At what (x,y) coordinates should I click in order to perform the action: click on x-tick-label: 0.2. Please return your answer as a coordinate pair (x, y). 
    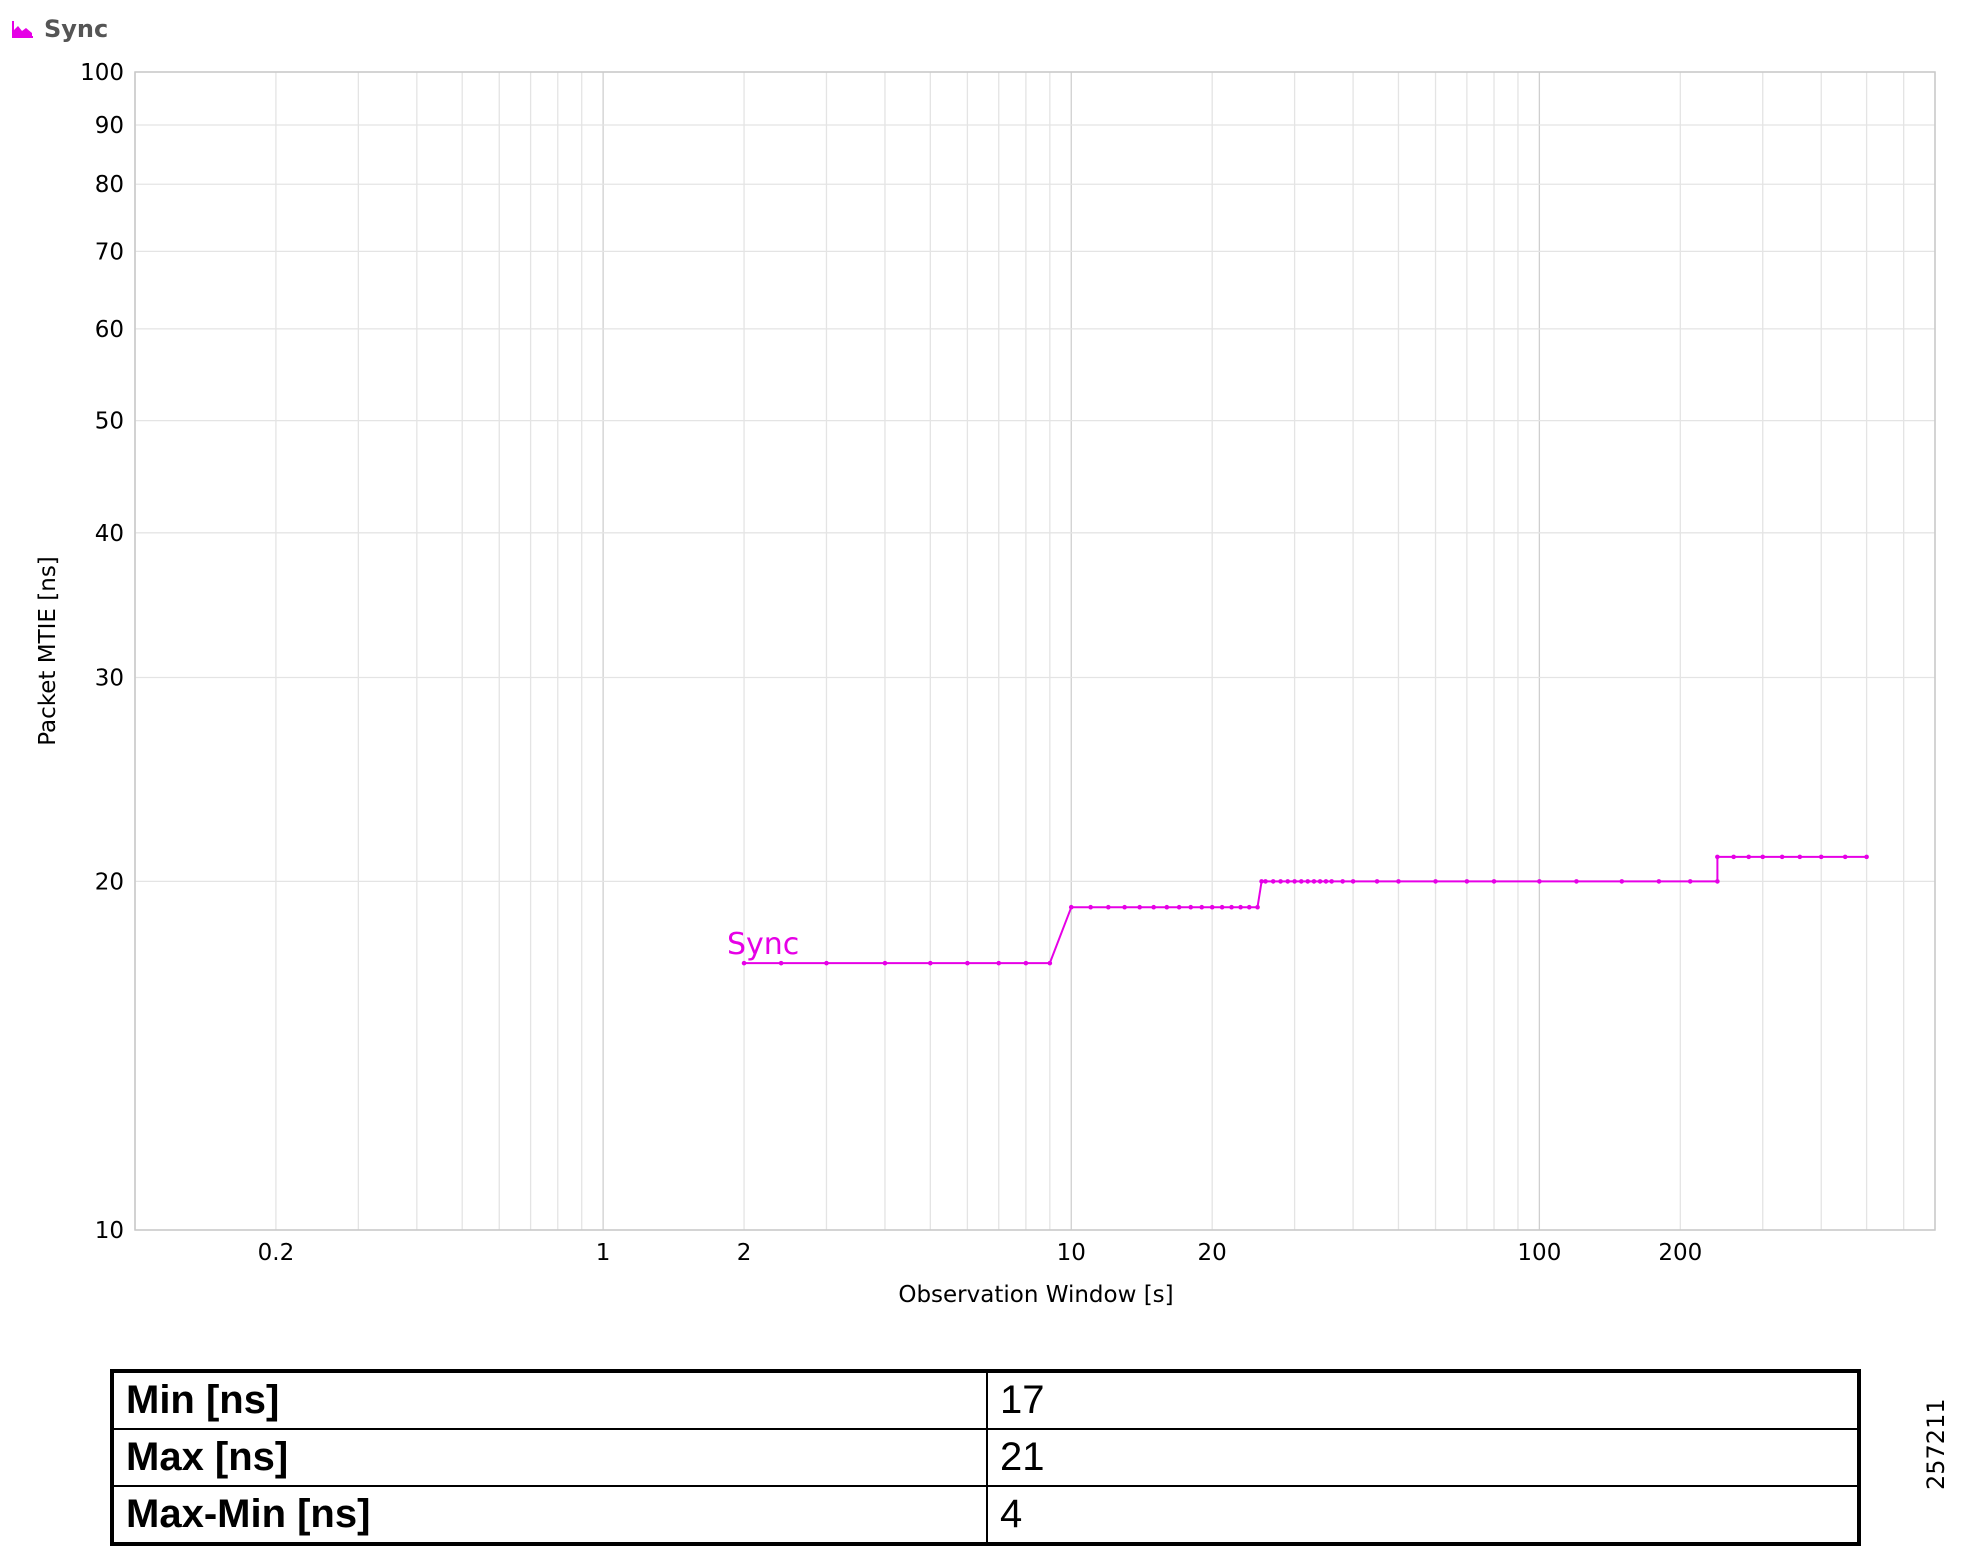
    Looking at the image, I should click on (276, 1253).